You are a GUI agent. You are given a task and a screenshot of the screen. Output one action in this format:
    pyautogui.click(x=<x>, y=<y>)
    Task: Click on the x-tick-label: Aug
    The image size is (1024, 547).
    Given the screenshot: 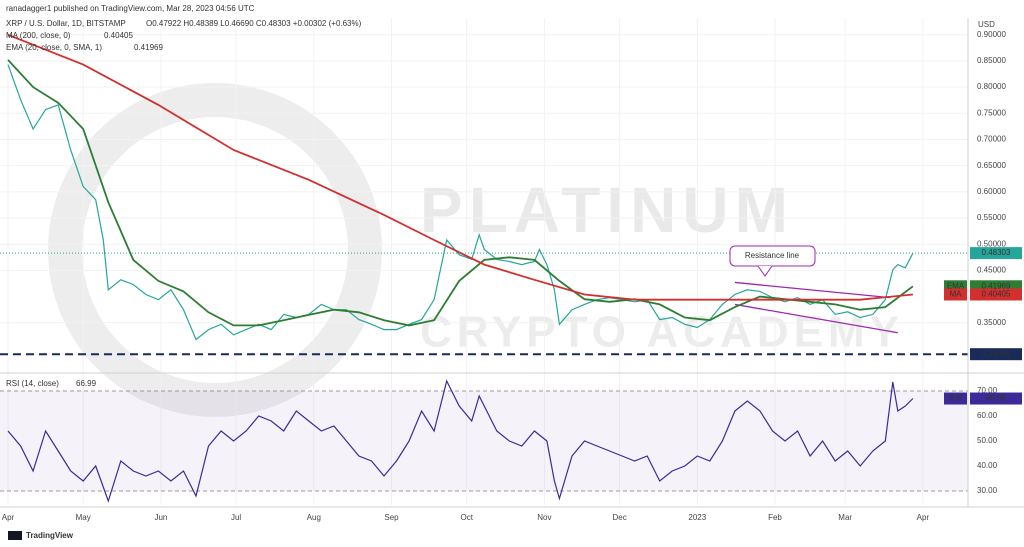 What is the action you would take?
    pyautogui.click(x=314, y=517)
    